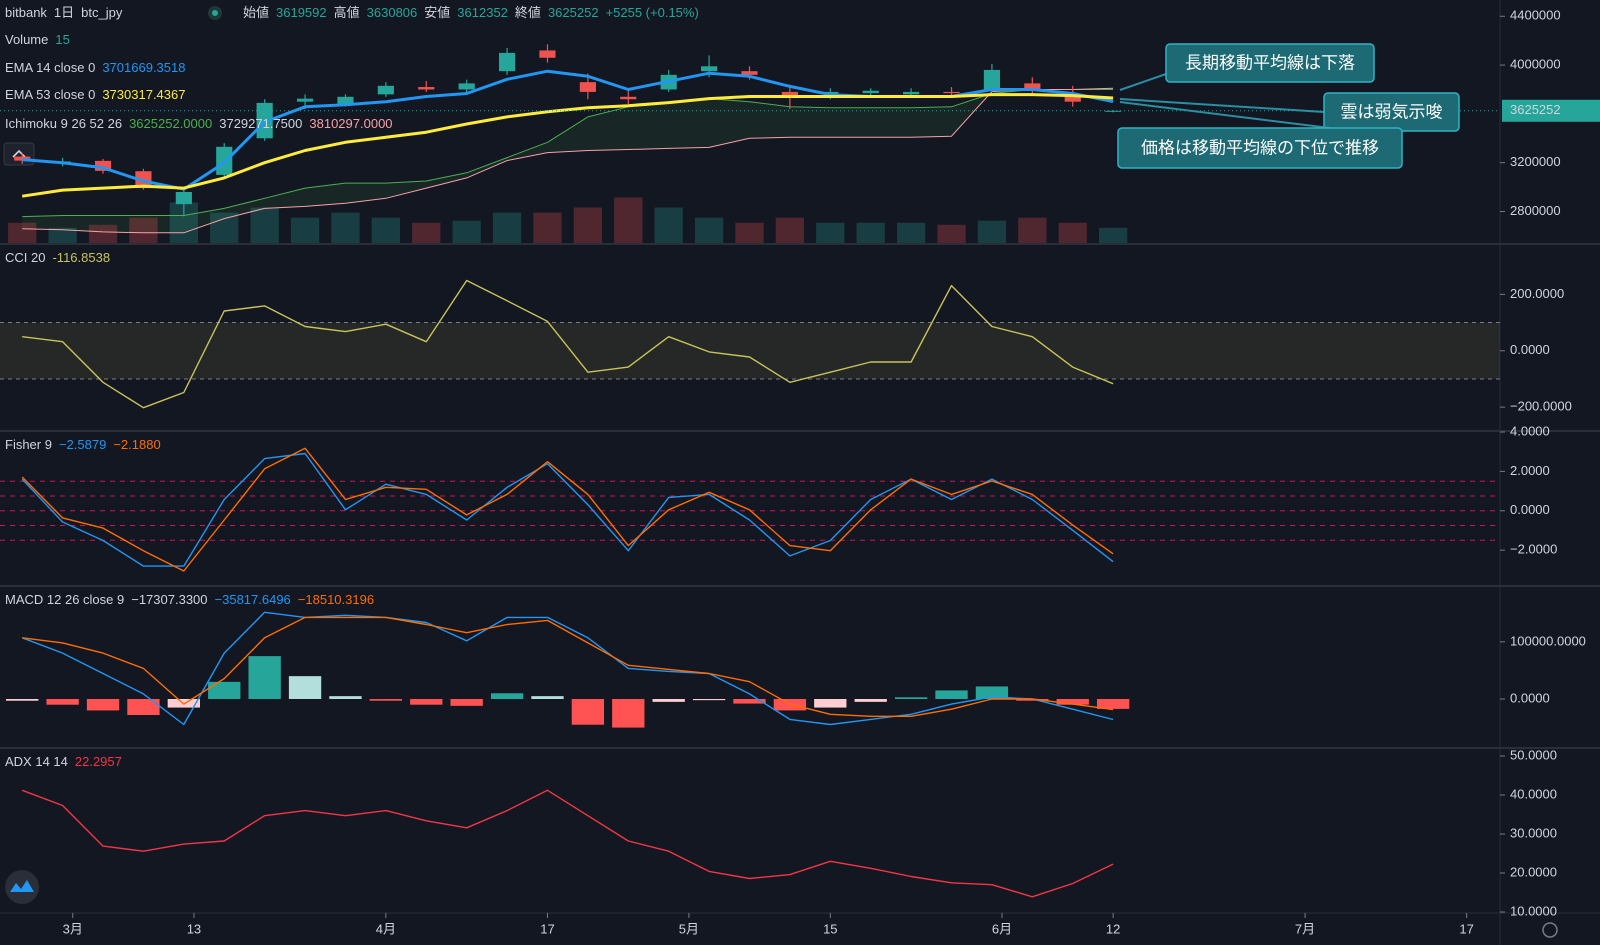 The width and height of the screenshot is (1600, 945). I want to click on settings-icon, so click(1550, 930).